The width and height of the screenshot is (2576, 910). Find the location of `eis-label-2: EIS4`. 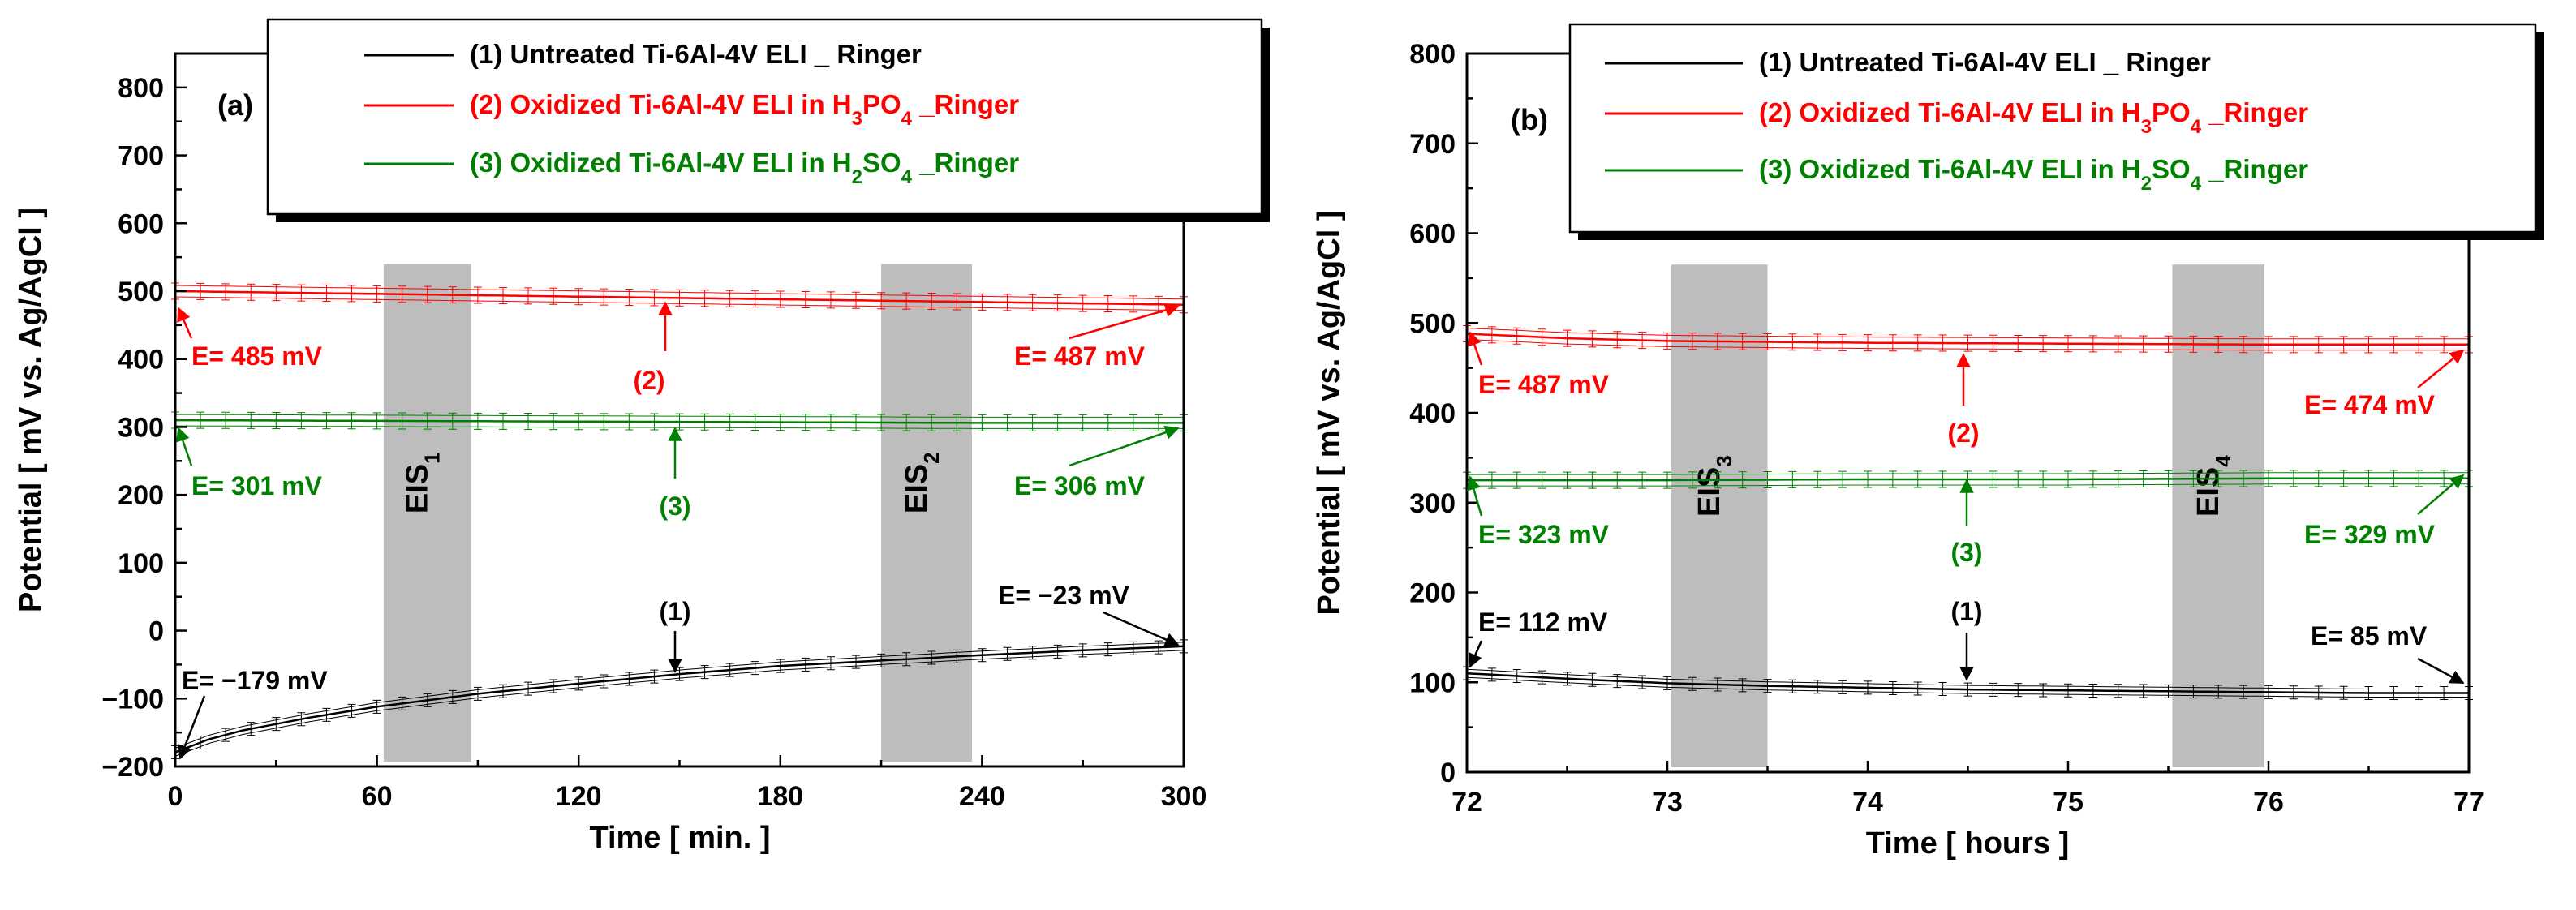

eis-label-2: EIS4 is located at coordinates (2213, 486).